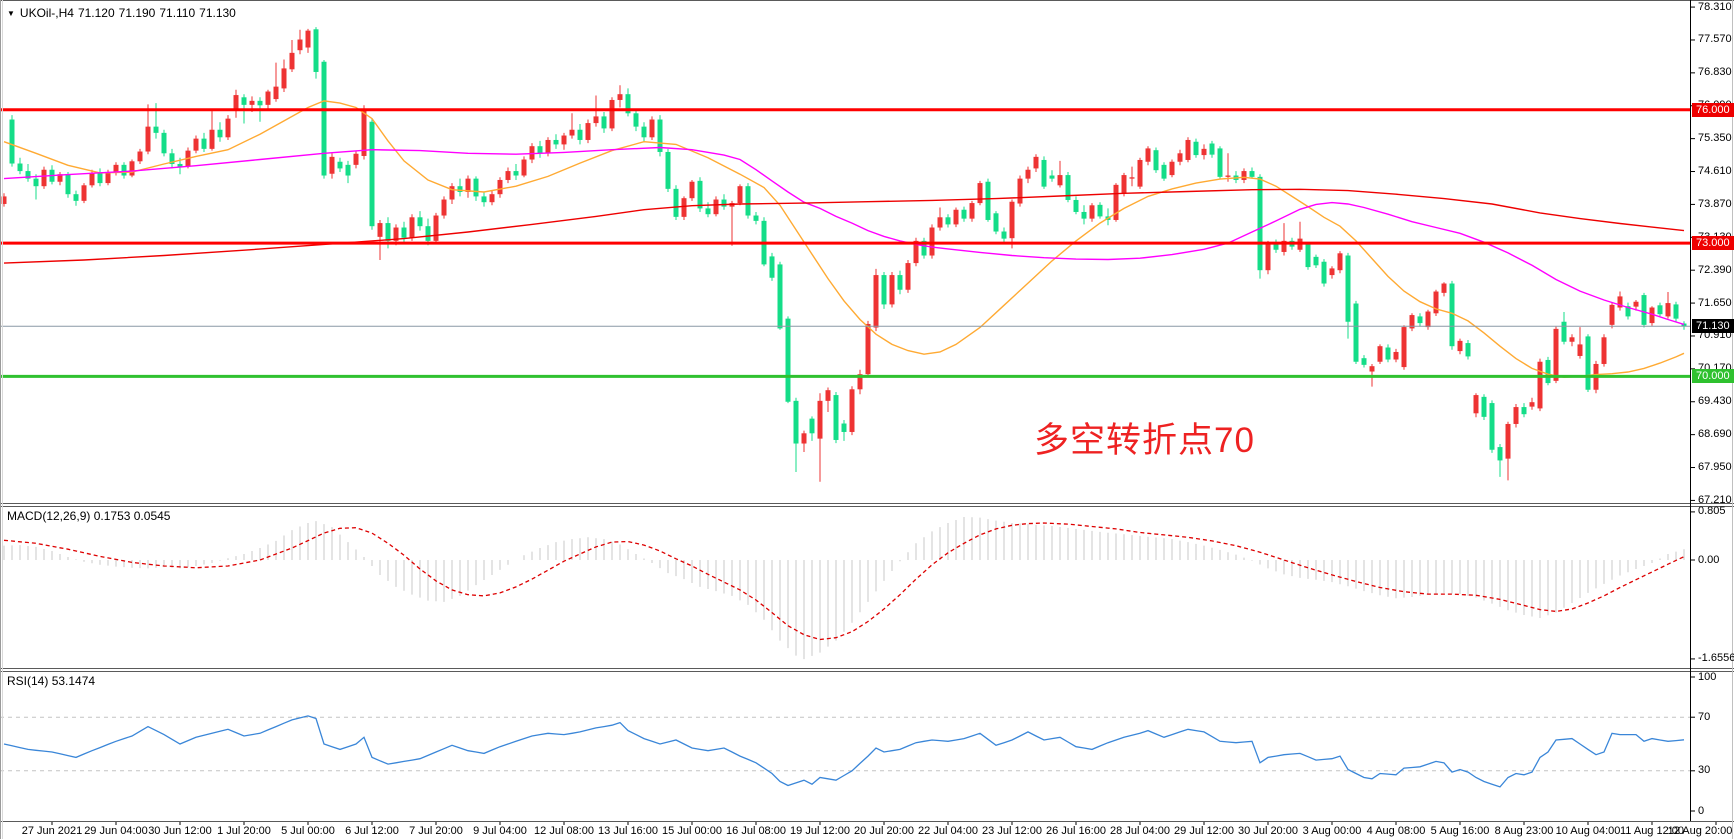 This screenshot has width=1734, height=839. I want to click on price-low: 71.110, so click(177, 13).